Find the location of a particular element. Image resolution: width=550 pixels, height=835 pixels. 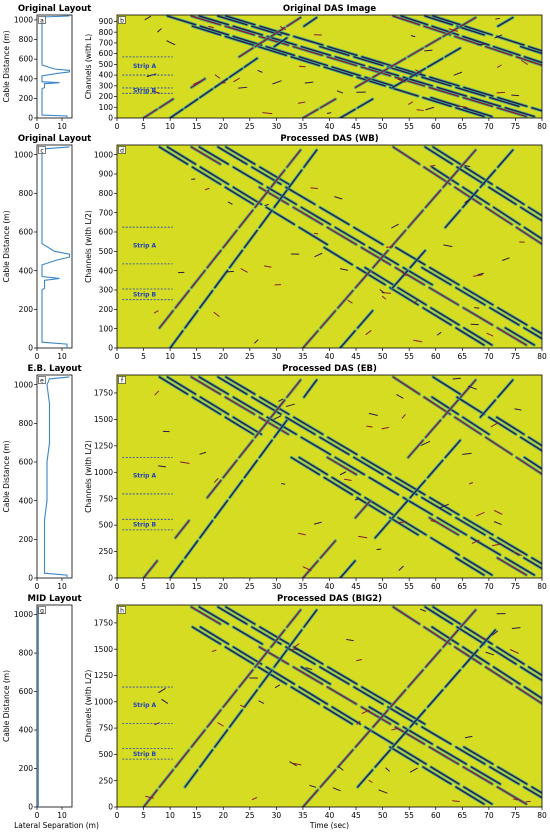

x-tick-label: 80 is located at coordinates (542, 815).